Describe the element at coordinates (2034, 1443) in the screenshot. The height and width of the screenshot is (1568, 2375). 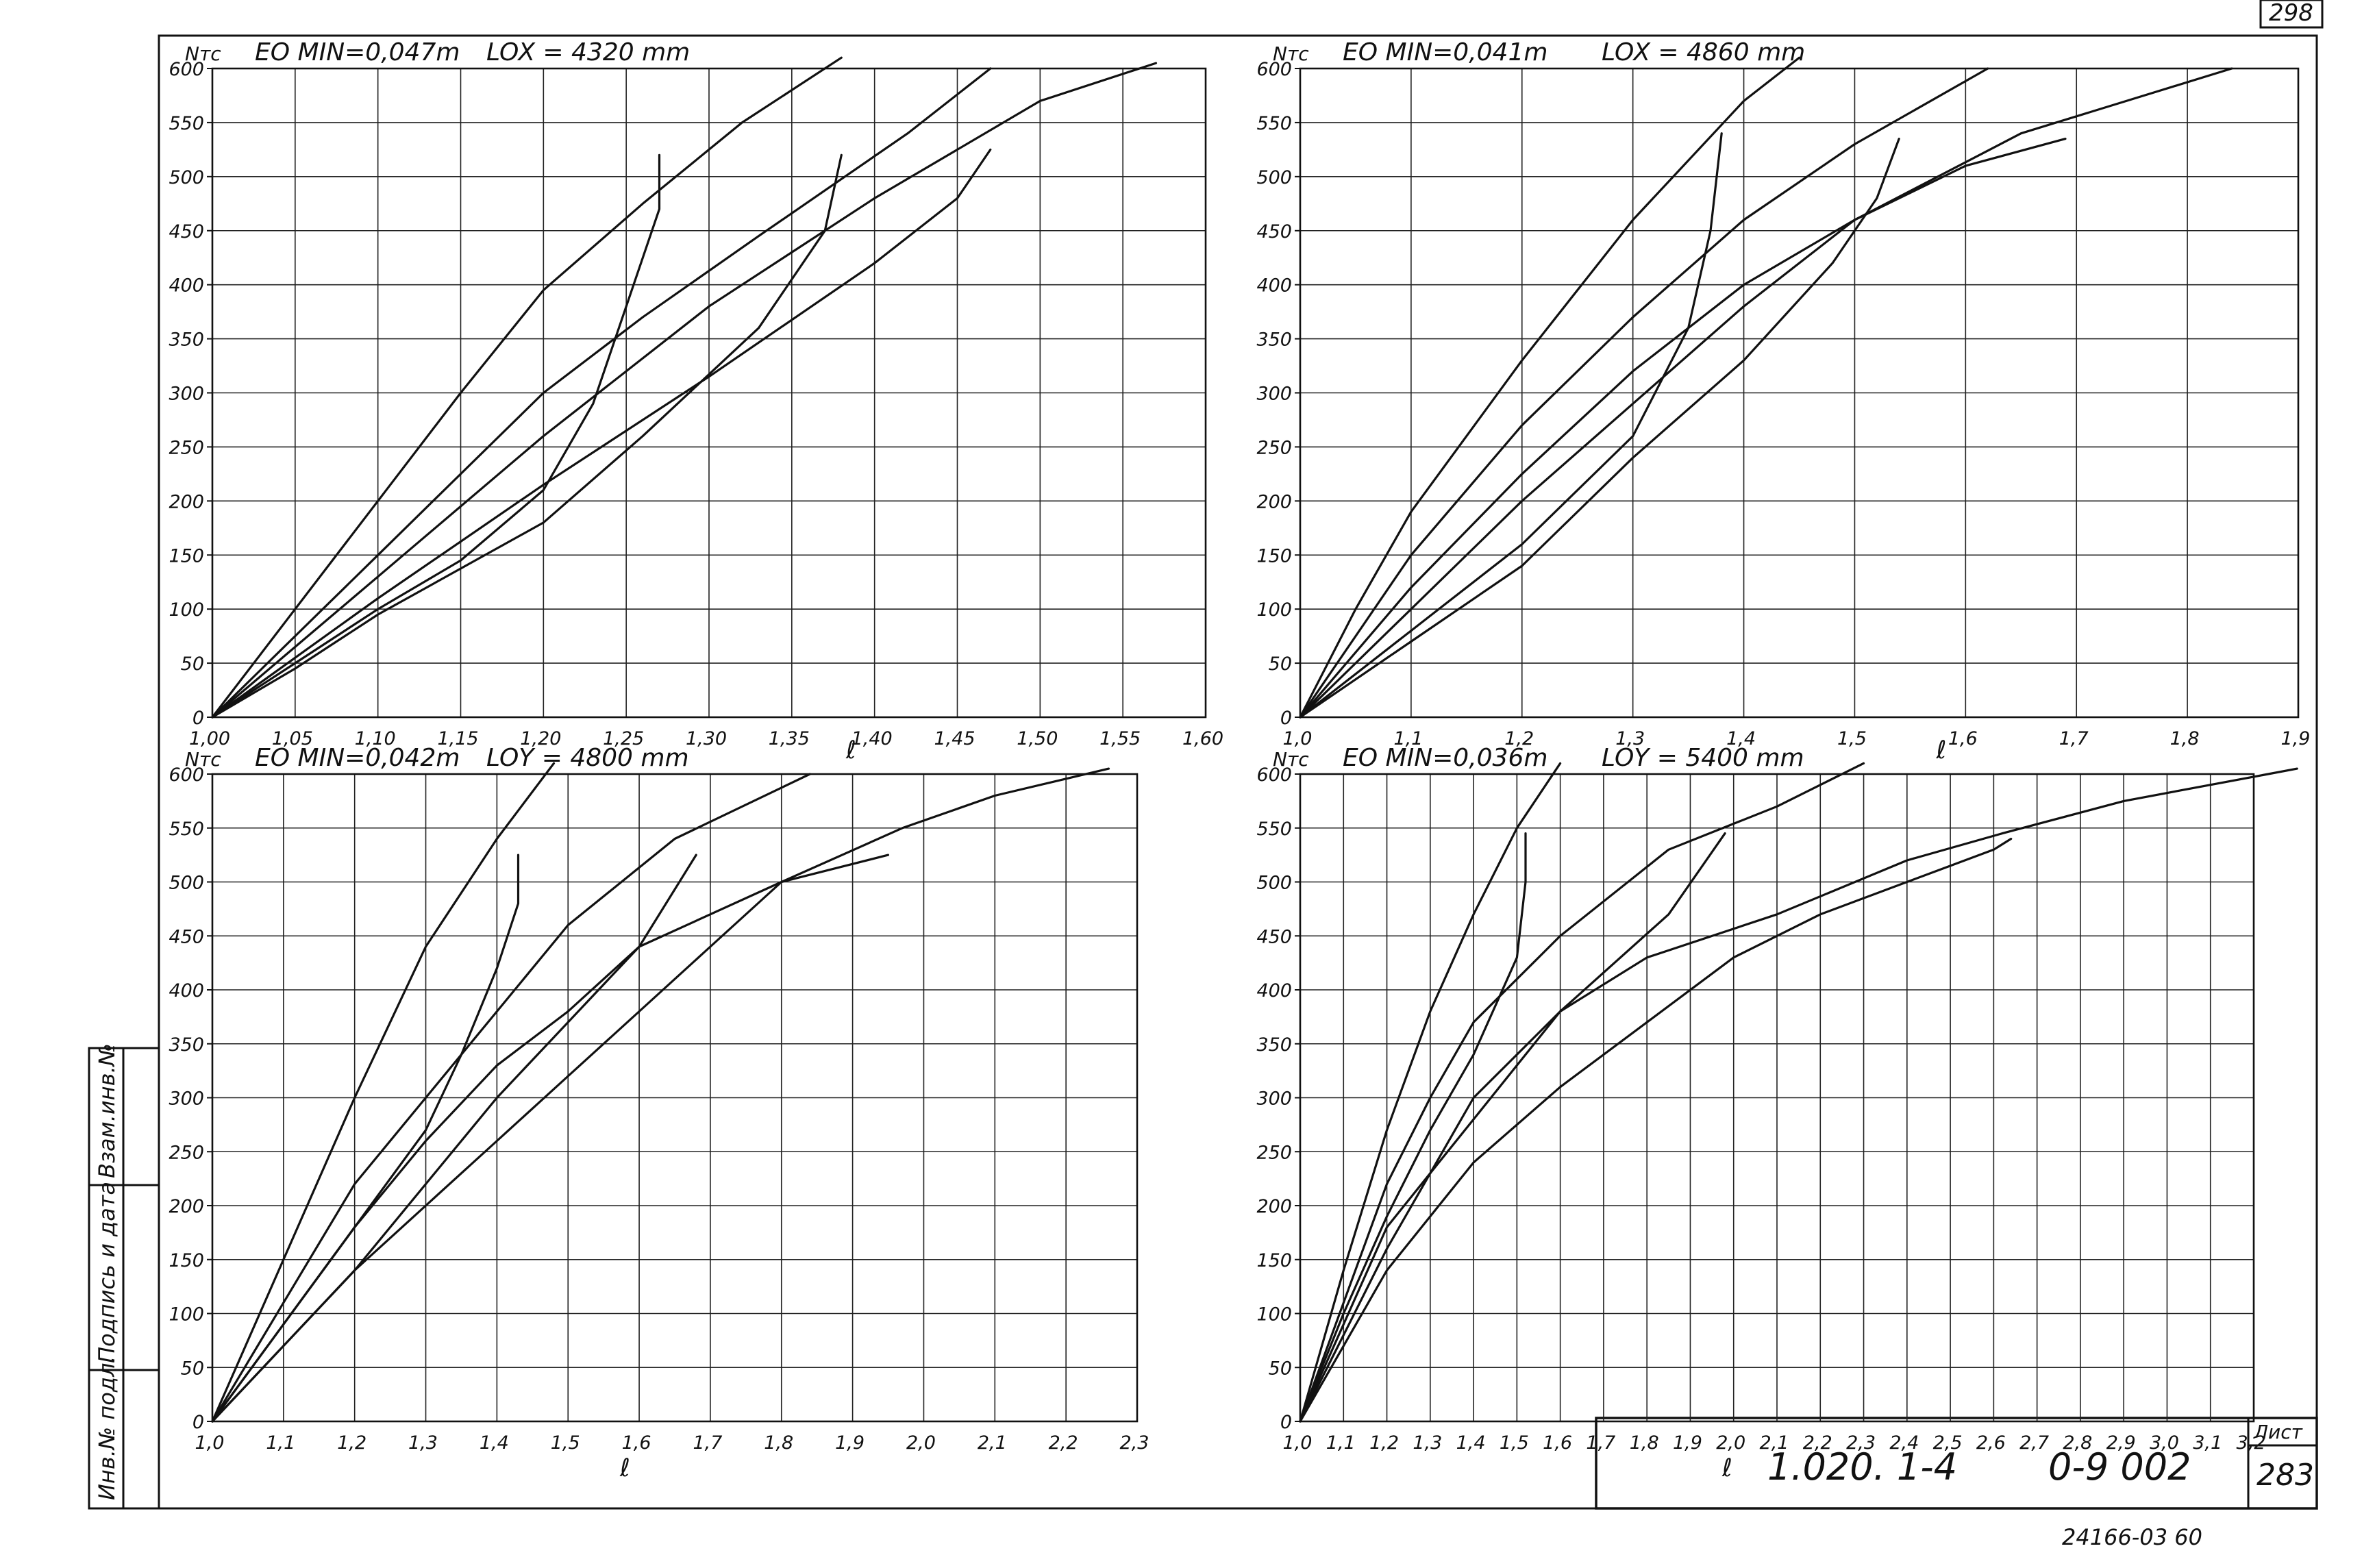
I see `x-tick-label: 2,7` at that location.